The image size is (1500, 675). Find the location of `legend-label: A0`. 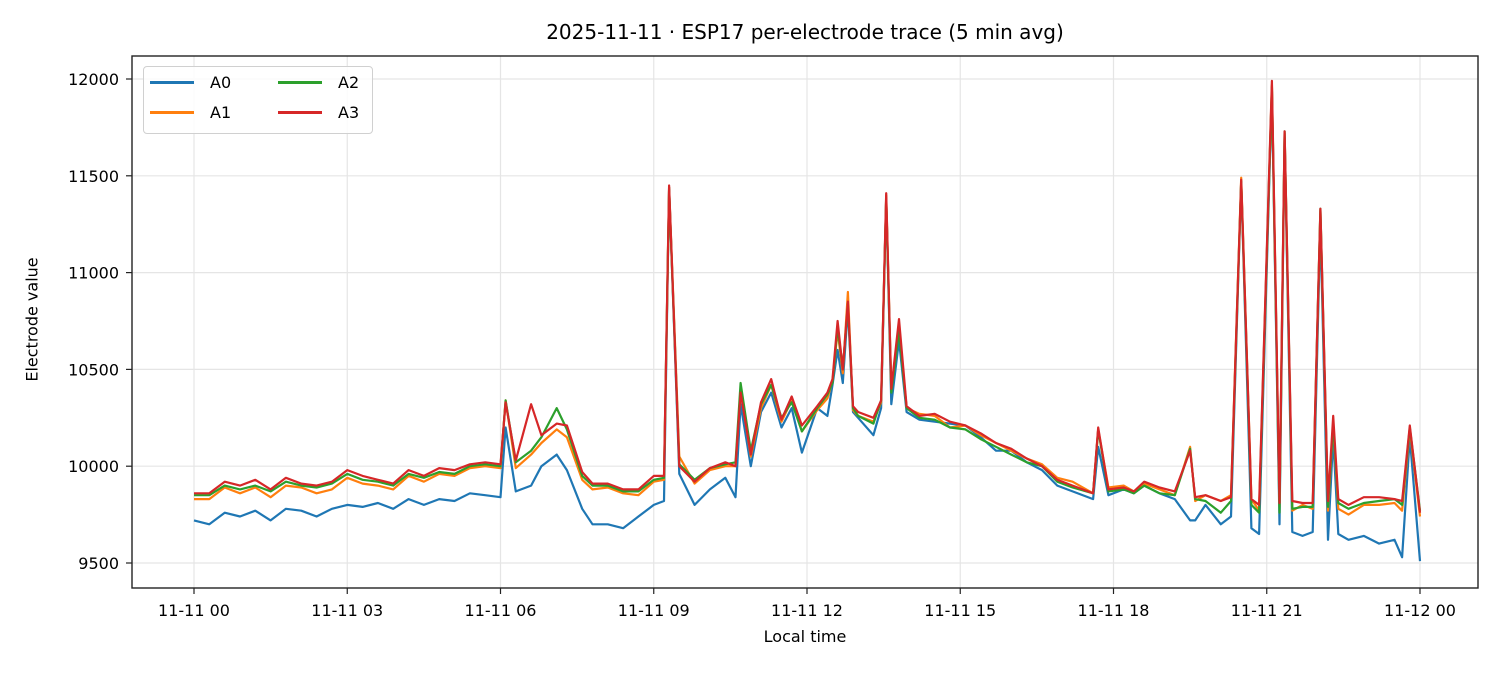

legend-label: A0 is located at coordinates (221, 82).